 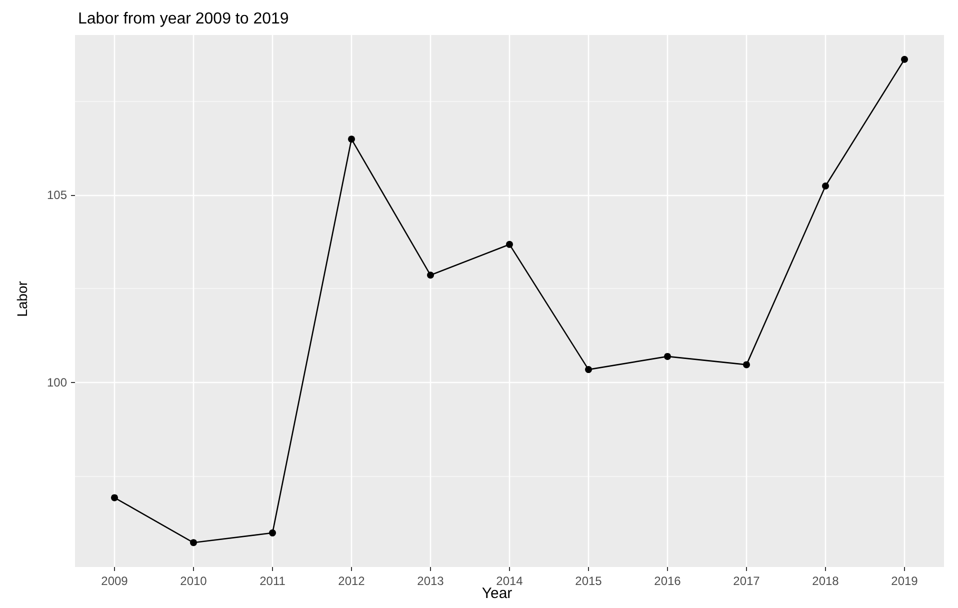 What do you see at coordinates (904, 581) in the screenshot?
I see `x-tick-label: 2019` at bounding box center [904, 581].